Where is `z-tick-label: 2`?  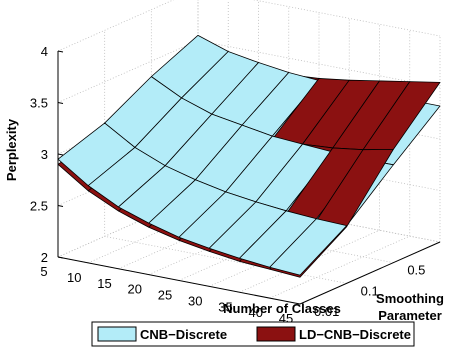
z-tick-label: 2 is located at coordinates (44, 257).